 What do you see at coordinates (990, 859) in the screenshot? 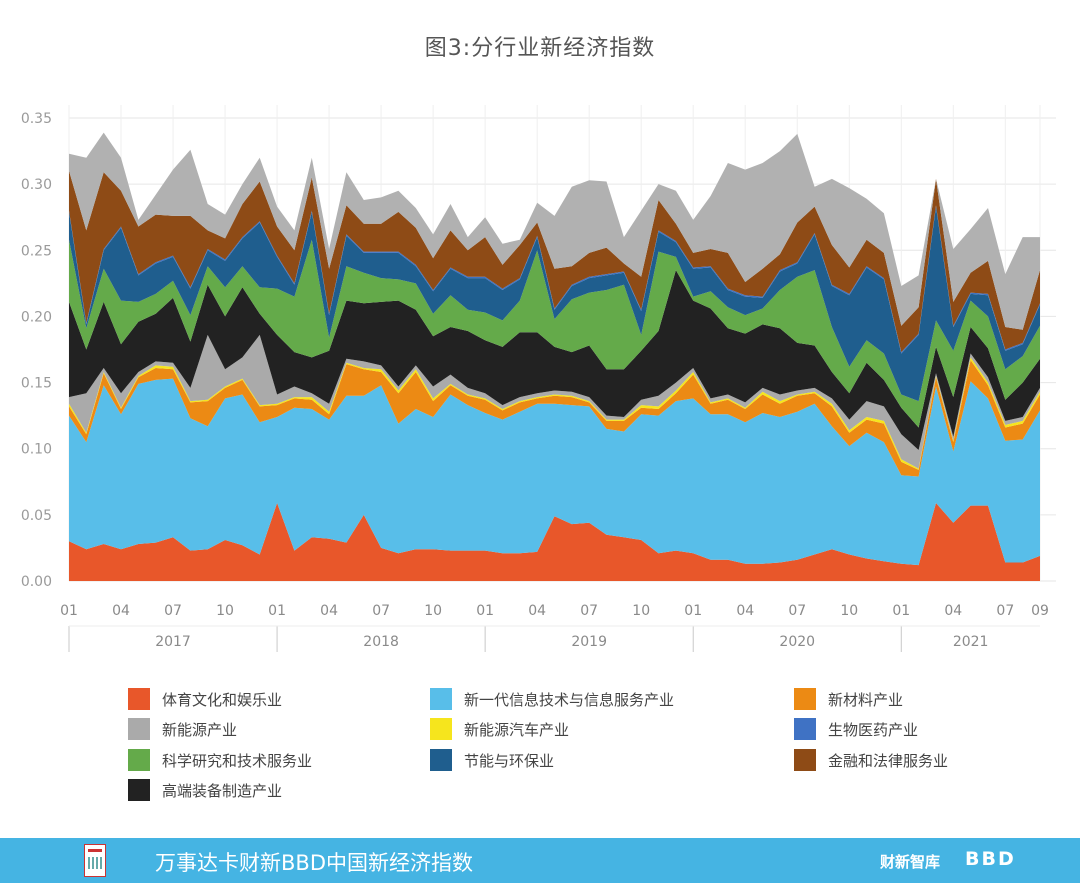
I see `bbd-brand: BBD` at bounding box center [990, 859].